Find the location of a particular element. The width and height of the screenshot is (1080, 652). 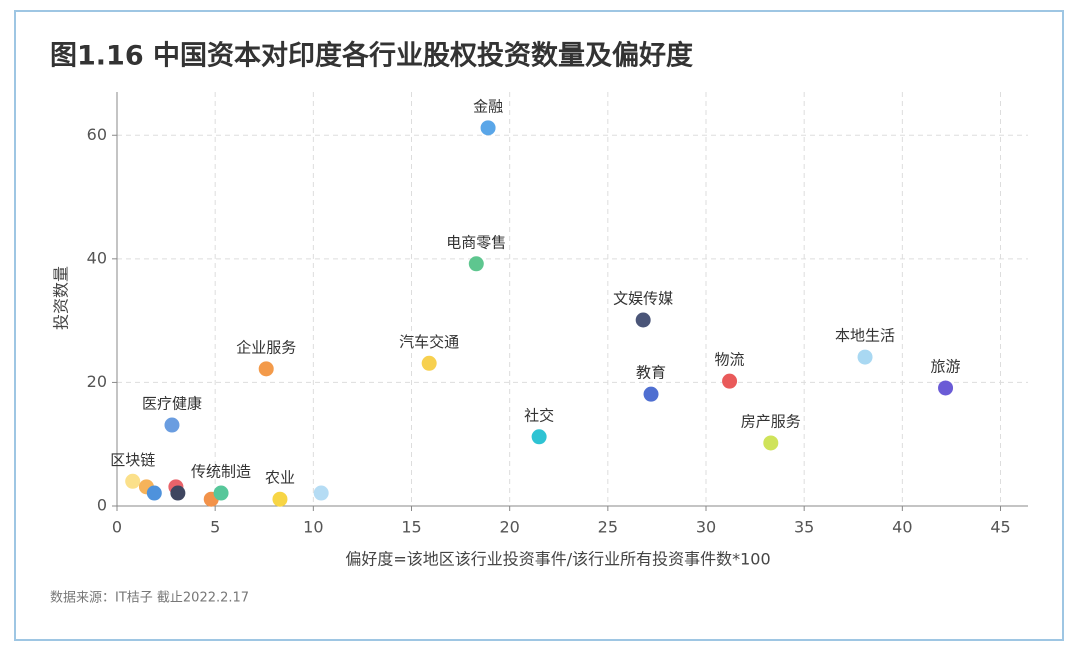

point-label: 房产服务 is located at coordinates (771, 421).